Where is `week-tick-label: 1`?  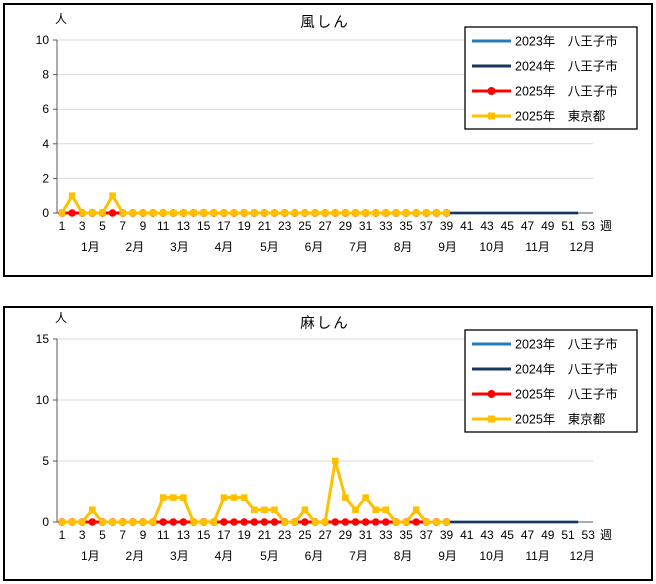
week-tick-label: 1 is located at coordinates (62, 535).